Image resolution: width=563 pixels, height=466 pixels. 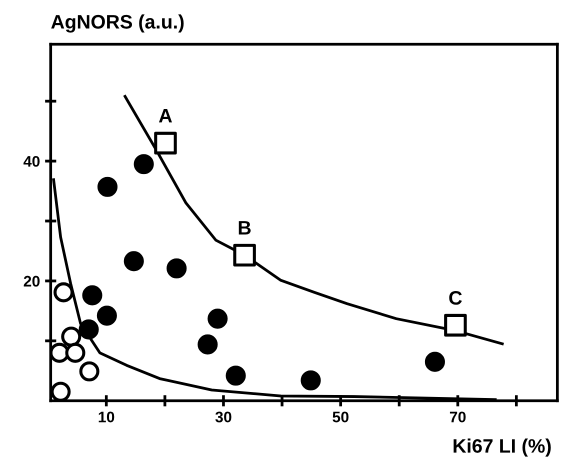 I want to click on y-axis-title: AgNORS (a.u.), so click(x=117, y=23).